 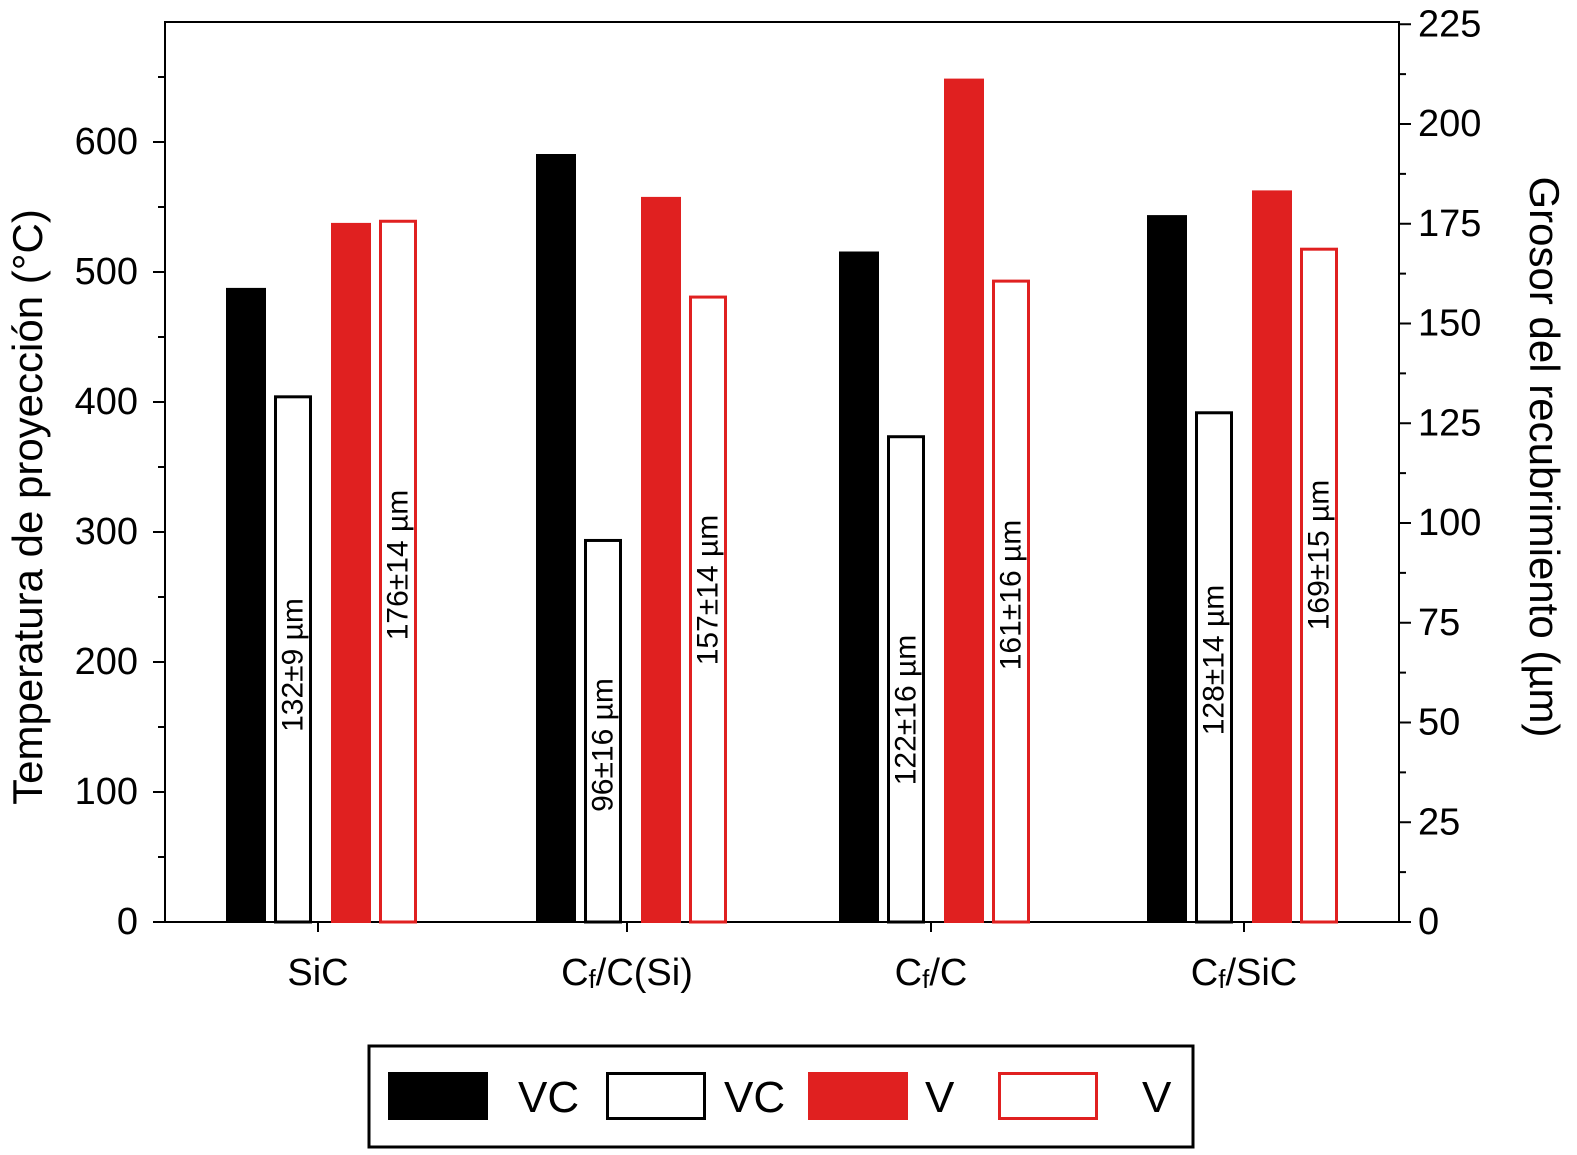 What do you see at coordinates (1439, 723) in the screenshot?
I see `right-tick-label: 50` at bounding box center [1439, 723].